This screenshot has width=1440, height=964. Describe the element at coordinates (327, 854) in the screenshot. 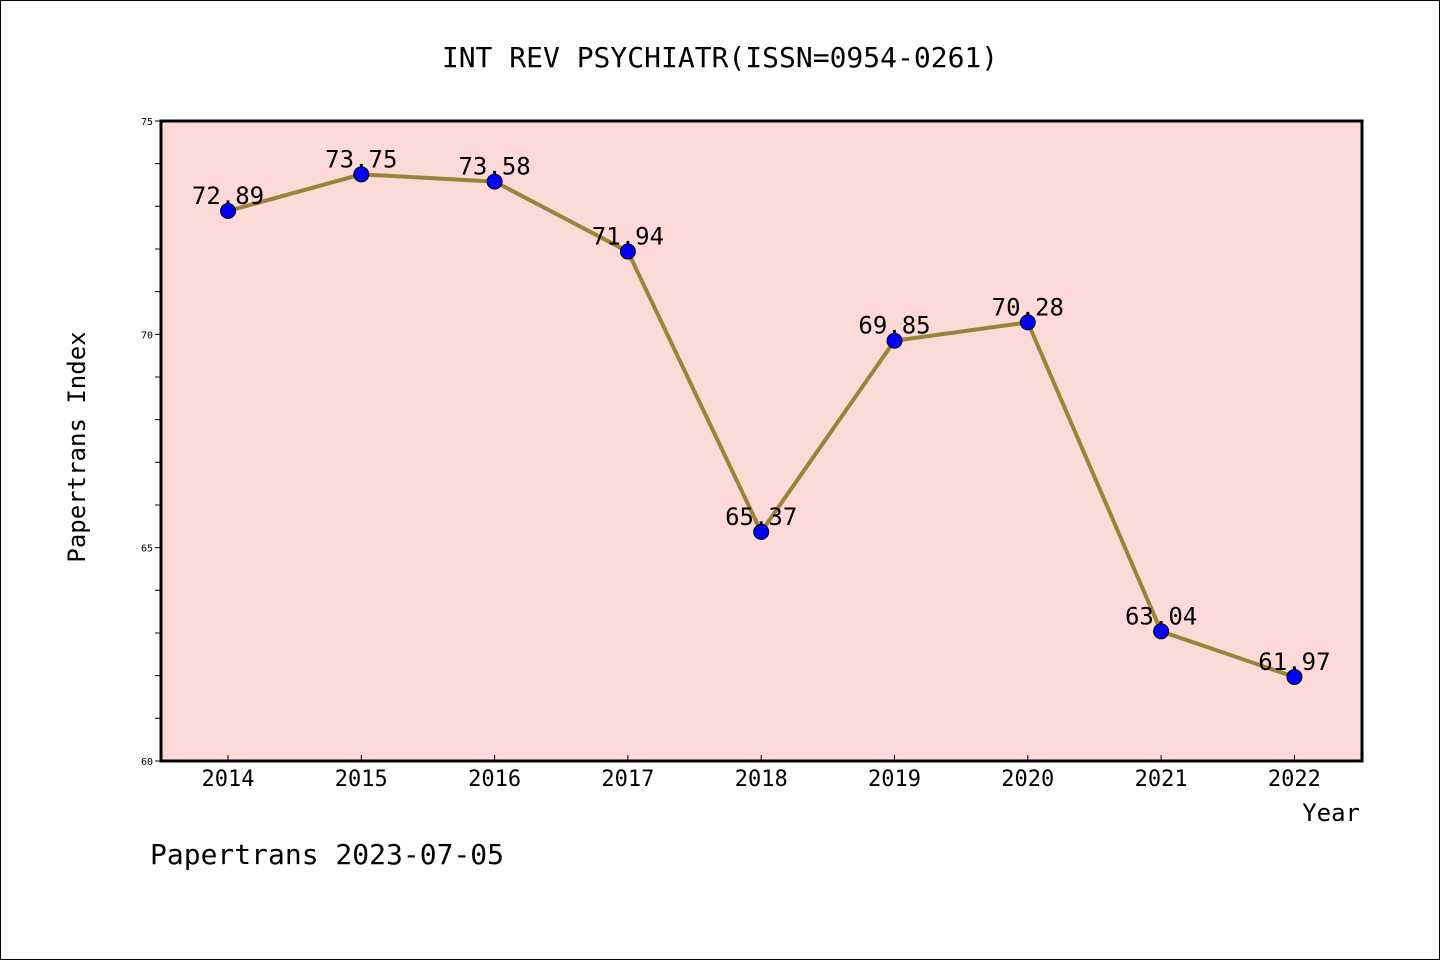

I see `footer-text: Papertrans 2023-07-05` at that location.